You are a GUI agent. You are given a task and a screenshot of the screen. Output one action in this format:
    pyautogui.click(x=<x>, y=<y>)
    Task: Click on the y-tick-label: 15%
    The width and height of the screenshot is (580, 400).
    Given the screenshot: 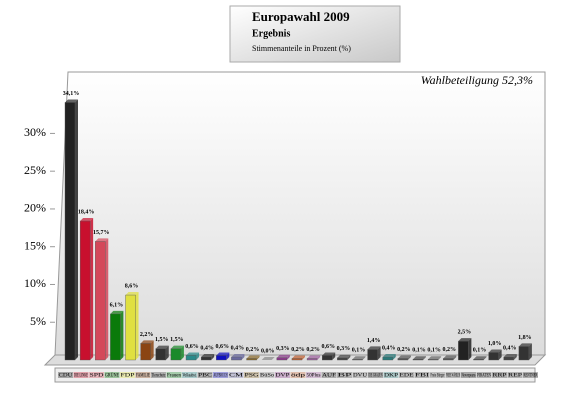 What is the action you would take?
    pyautogui.click(x=35, y=245)
    